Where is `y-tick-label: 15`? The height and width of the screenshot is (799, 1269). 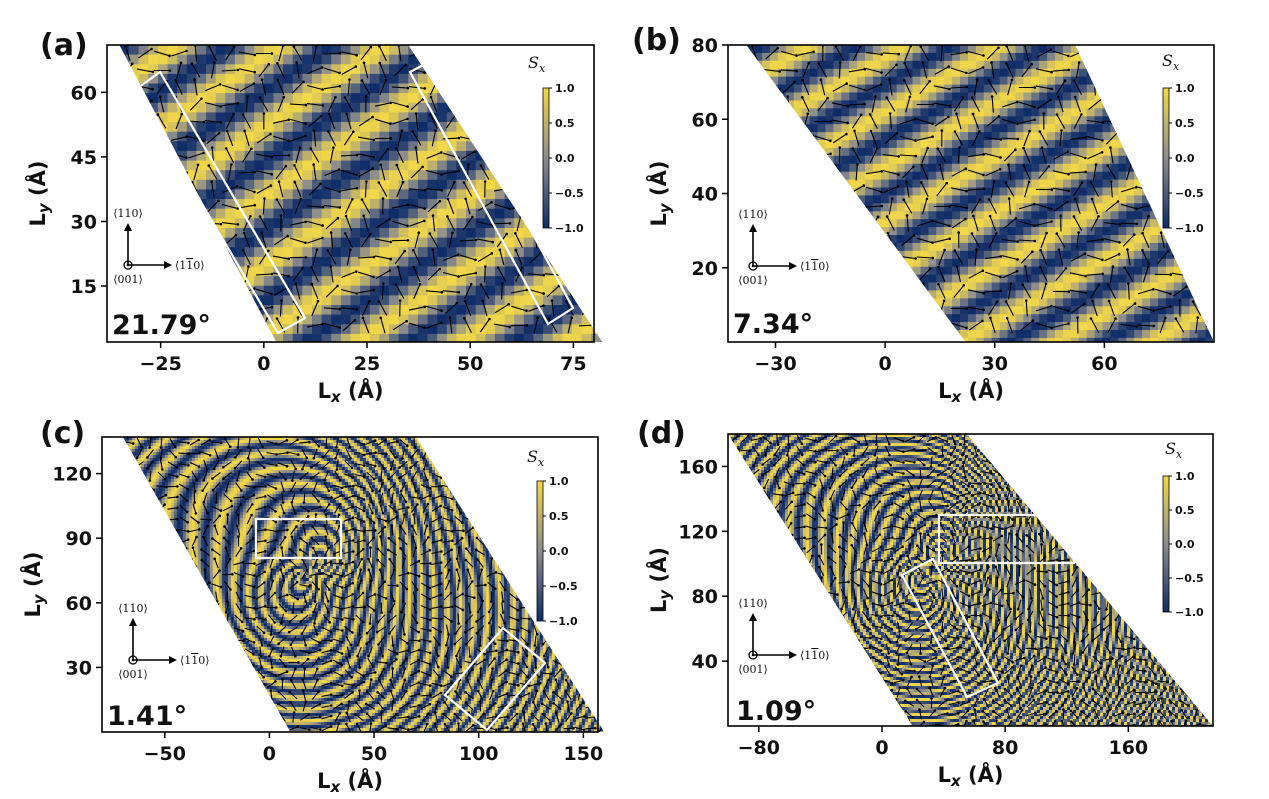
y-tick-label: 15 is located at coordinates (84, 287).